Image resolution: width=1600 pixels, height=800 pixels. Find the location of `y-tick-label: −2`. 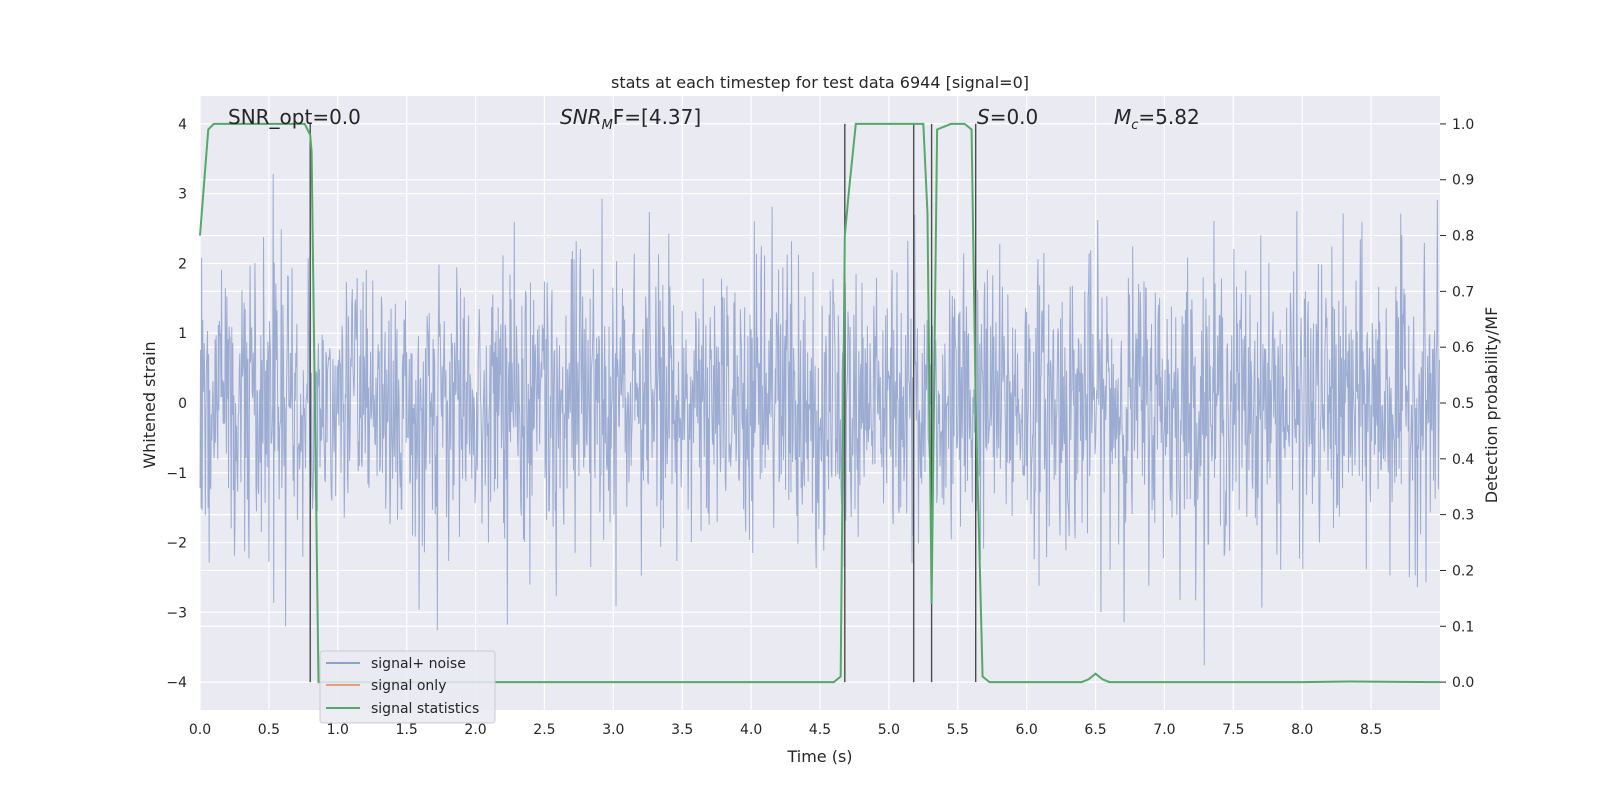

y-tick-label: −2 is located at coordinates (176, 544).